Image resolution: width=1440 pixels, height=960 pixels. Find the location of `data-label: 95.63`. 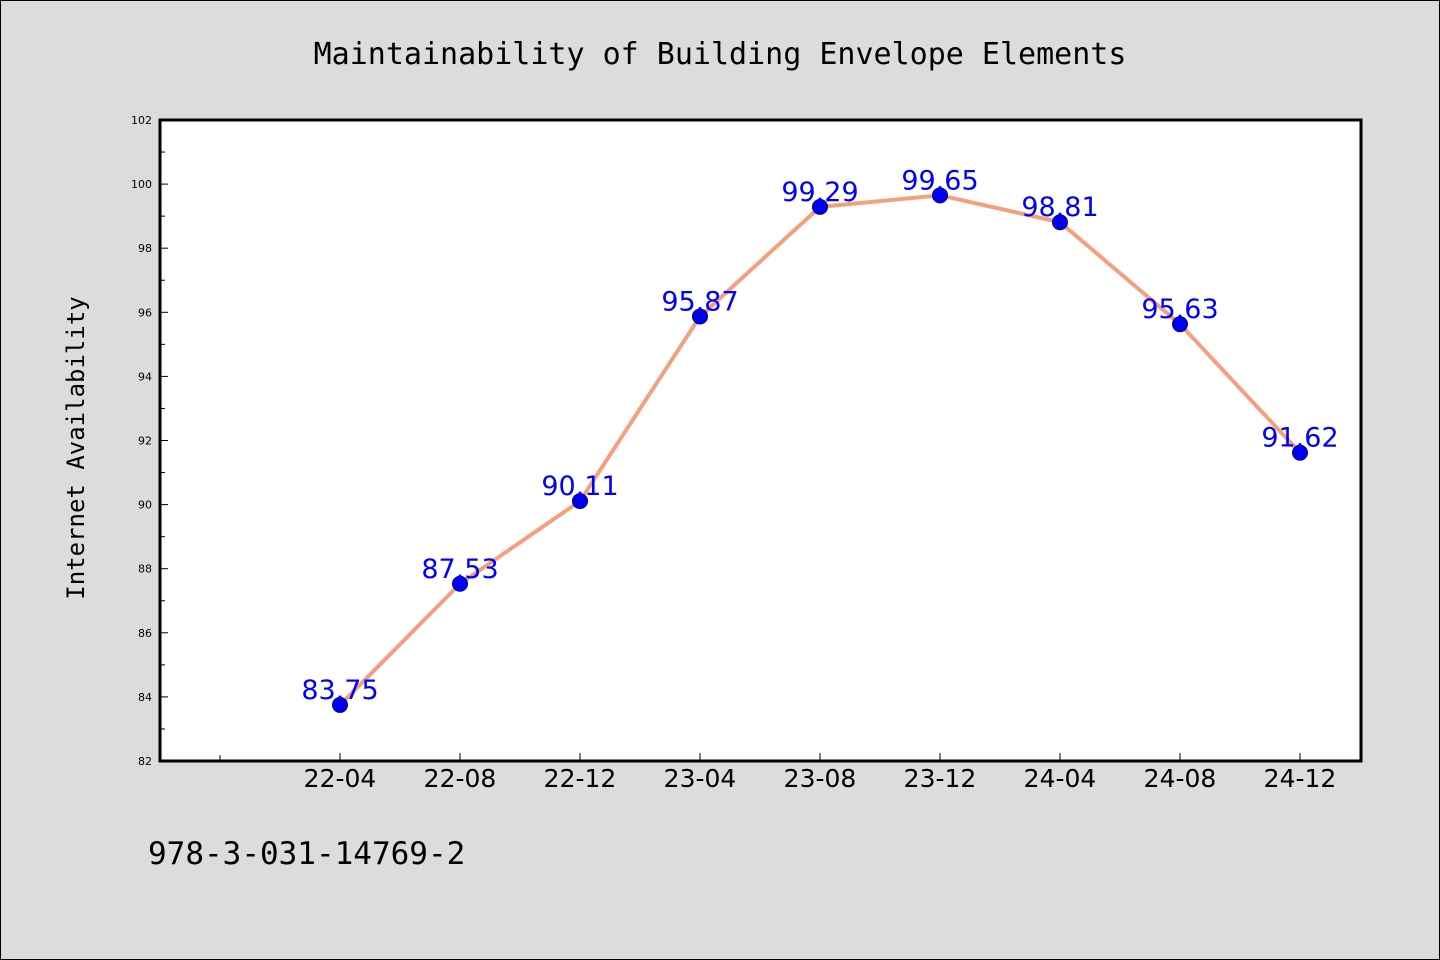

data-label: 95.63 is located at coordinates (1179, 309).